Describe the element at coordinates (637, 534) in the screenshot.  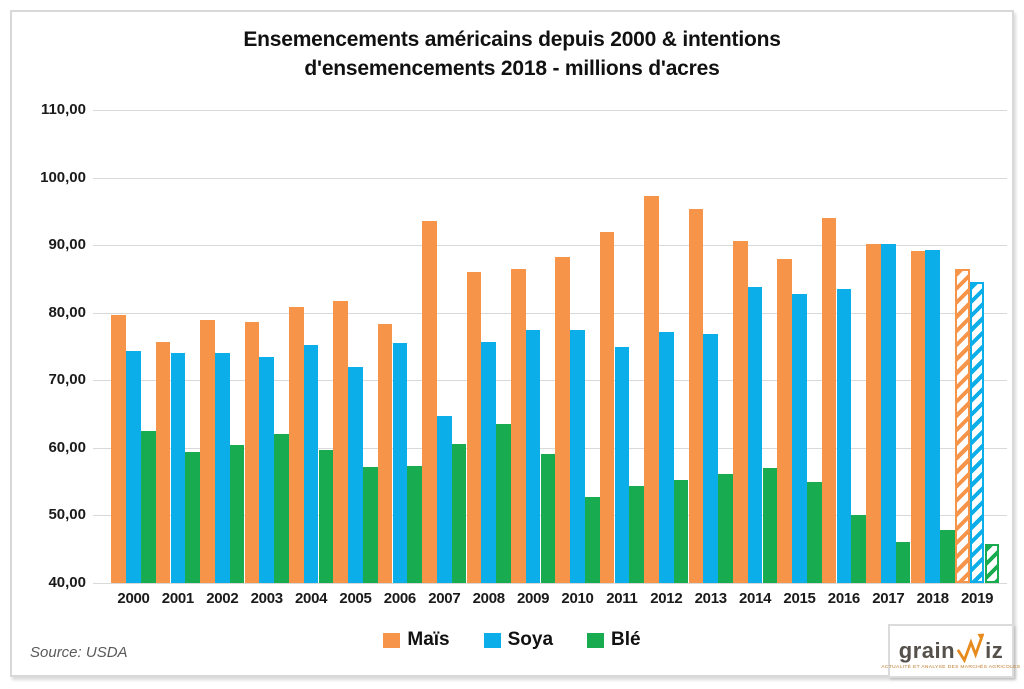
I see `bar-ble-2011` at that location.